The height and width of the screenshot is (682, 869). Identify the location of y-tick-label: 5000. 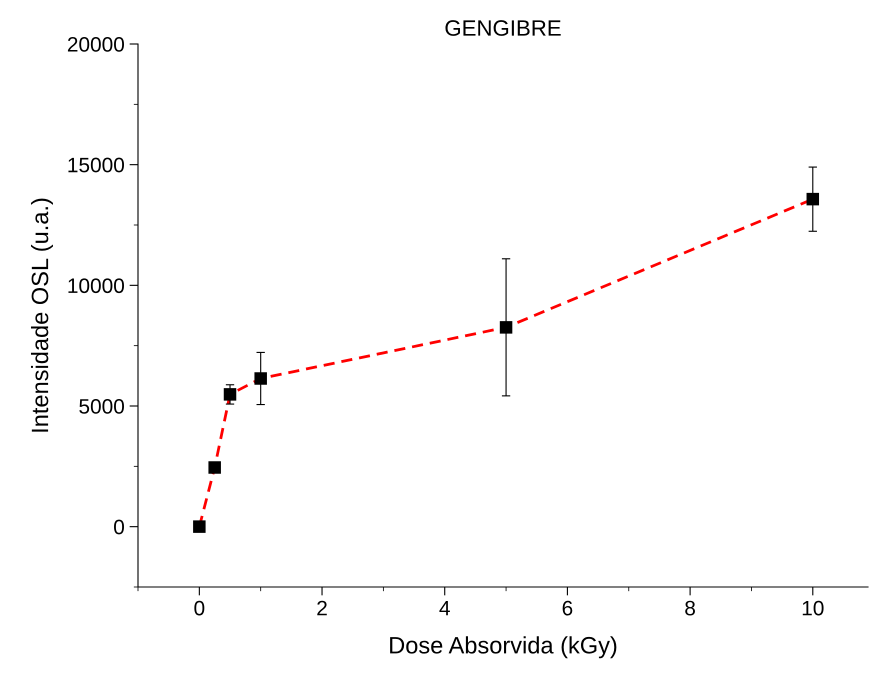
(101, 406).